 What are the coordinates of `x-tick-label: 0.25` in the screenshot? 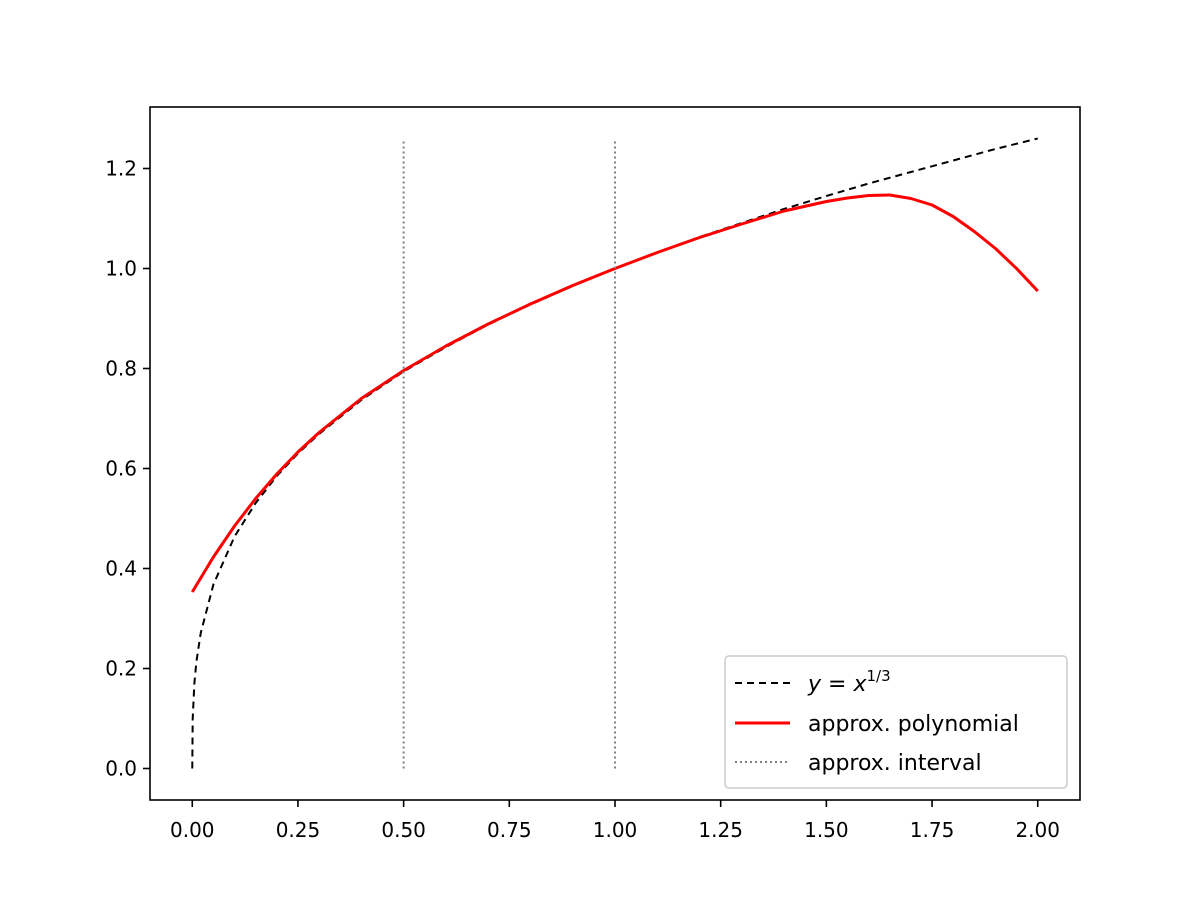 It's located at (298, 830).